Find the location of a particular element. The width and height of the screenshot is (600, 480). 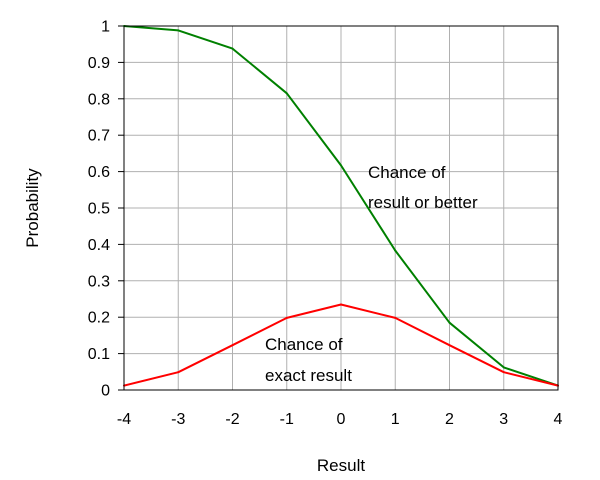

x-tick-label: 3 is located at coordinates (503, 419).